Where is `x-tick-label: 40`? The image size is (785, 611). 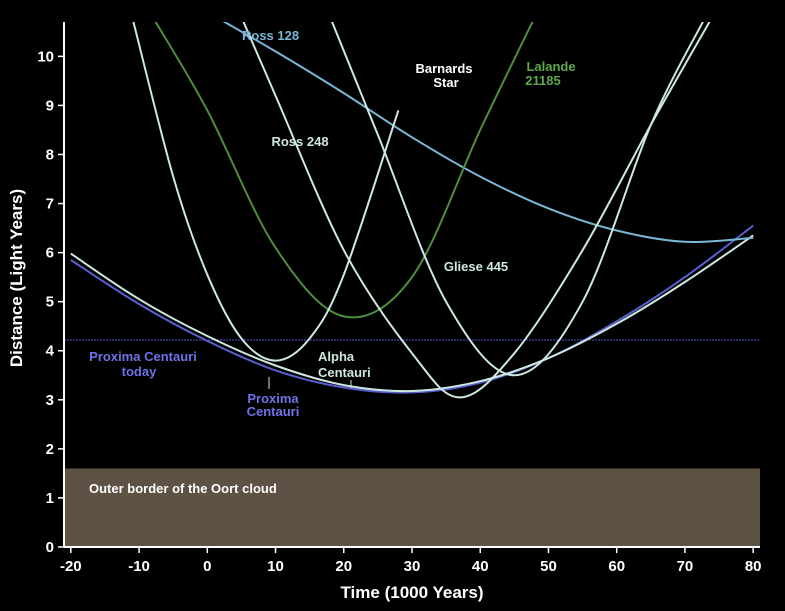 x-tick-label: 40 is located at coordinates (480, 566).